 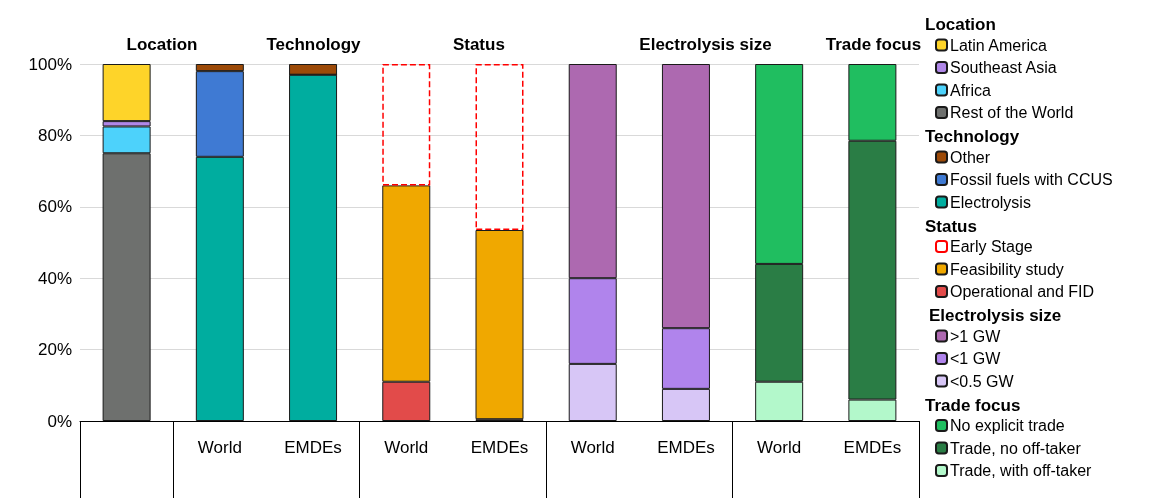 What do you see at coordinates (970, 90) in the screenshot?
I see `legend-label: Africa` at bounding box center [970, 90].